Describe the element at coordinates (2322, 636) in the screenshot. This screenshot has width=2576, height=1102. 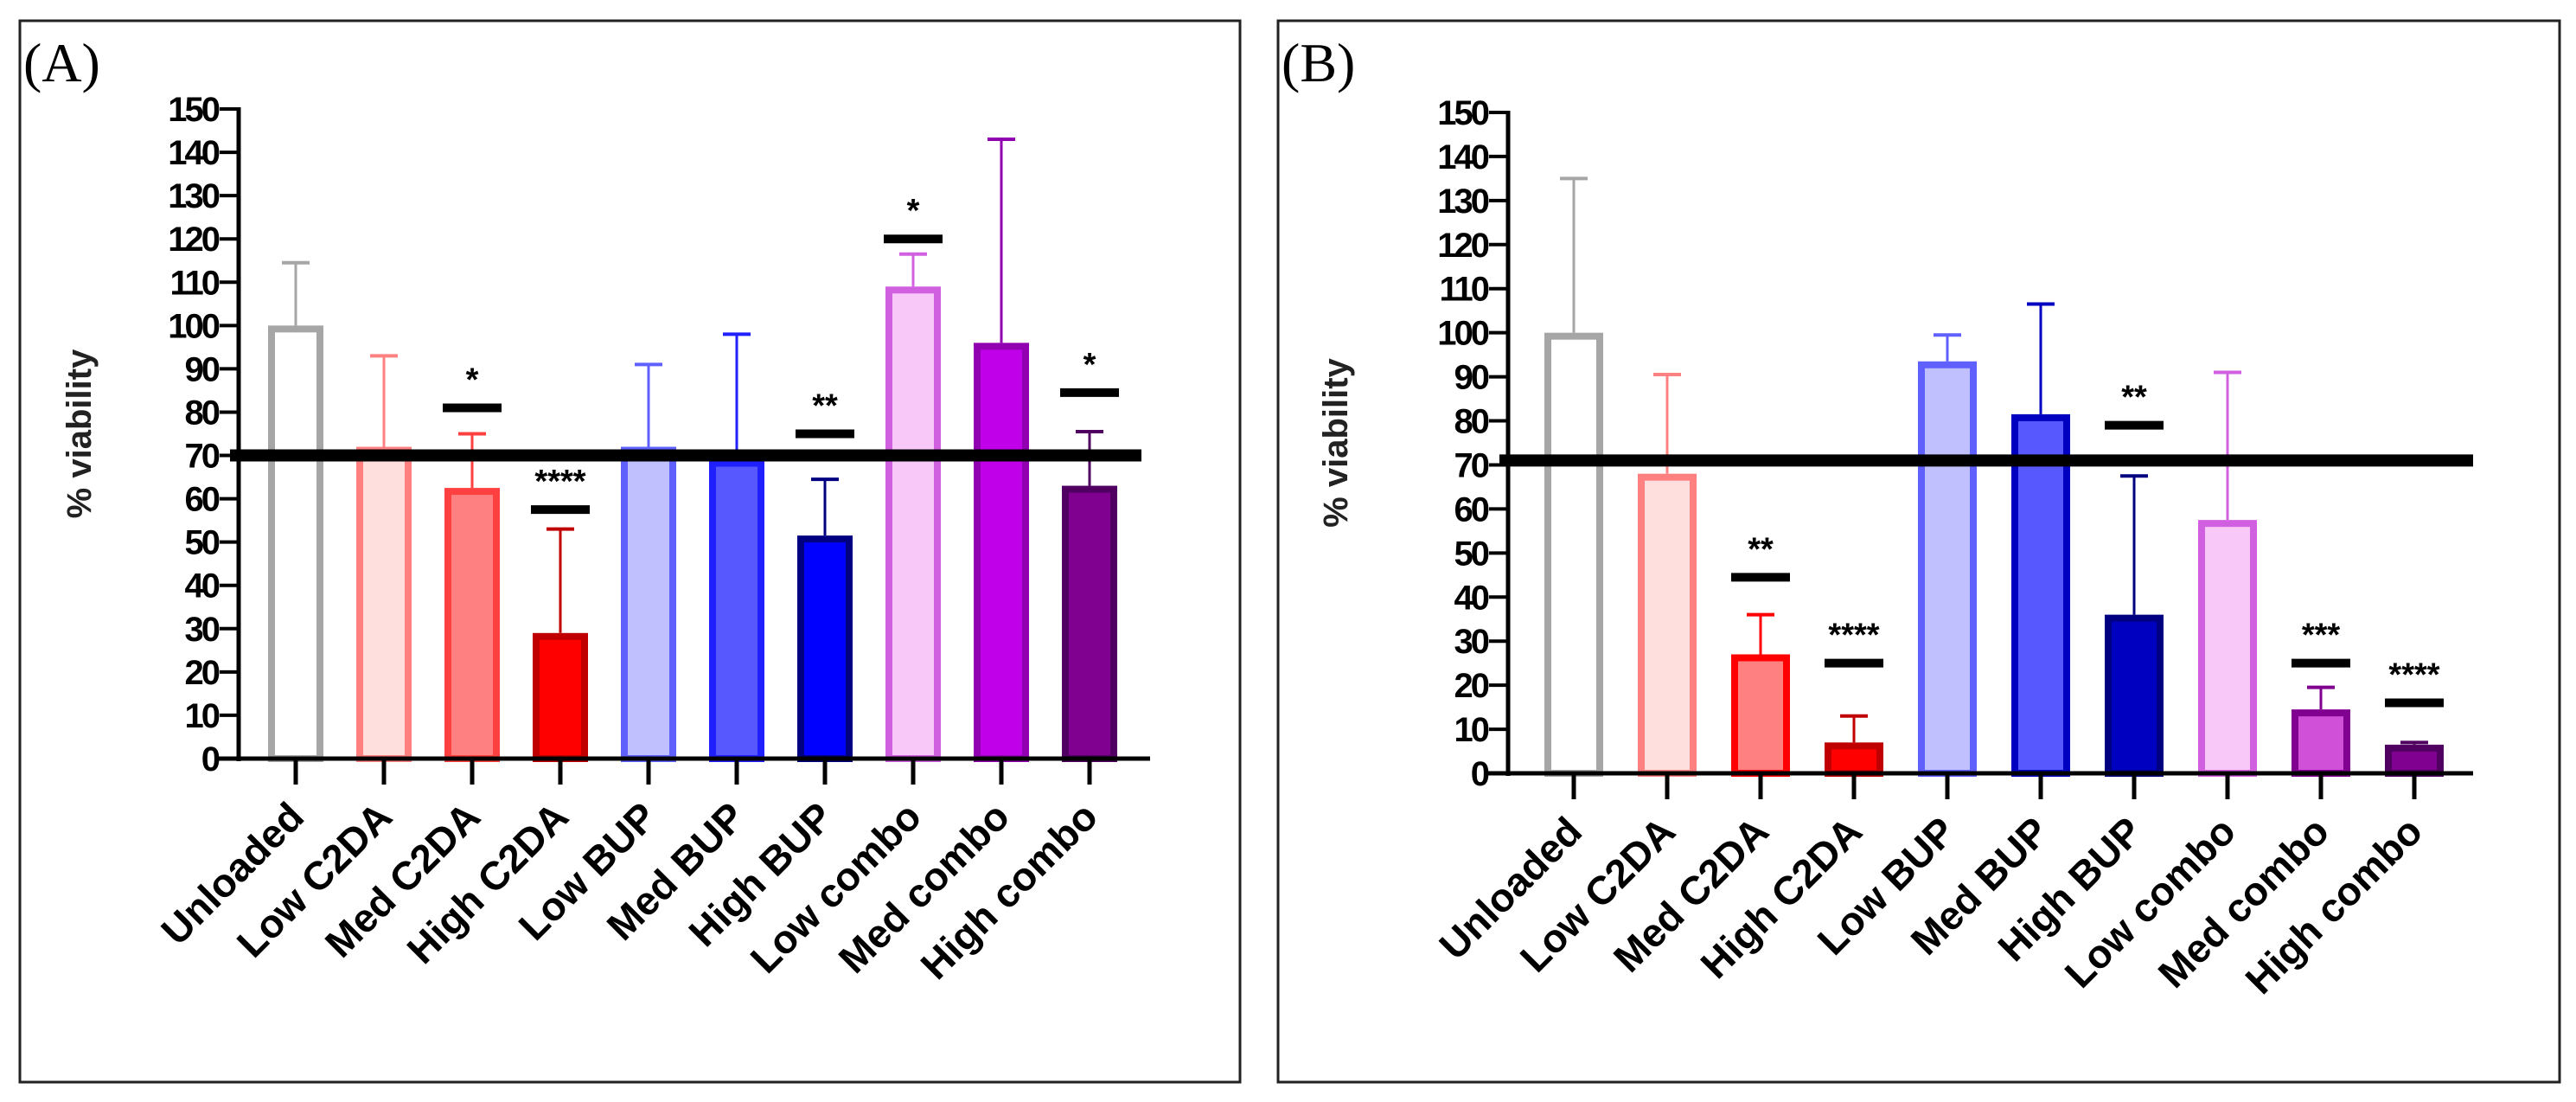
I see `significance-label: ***` at that location.